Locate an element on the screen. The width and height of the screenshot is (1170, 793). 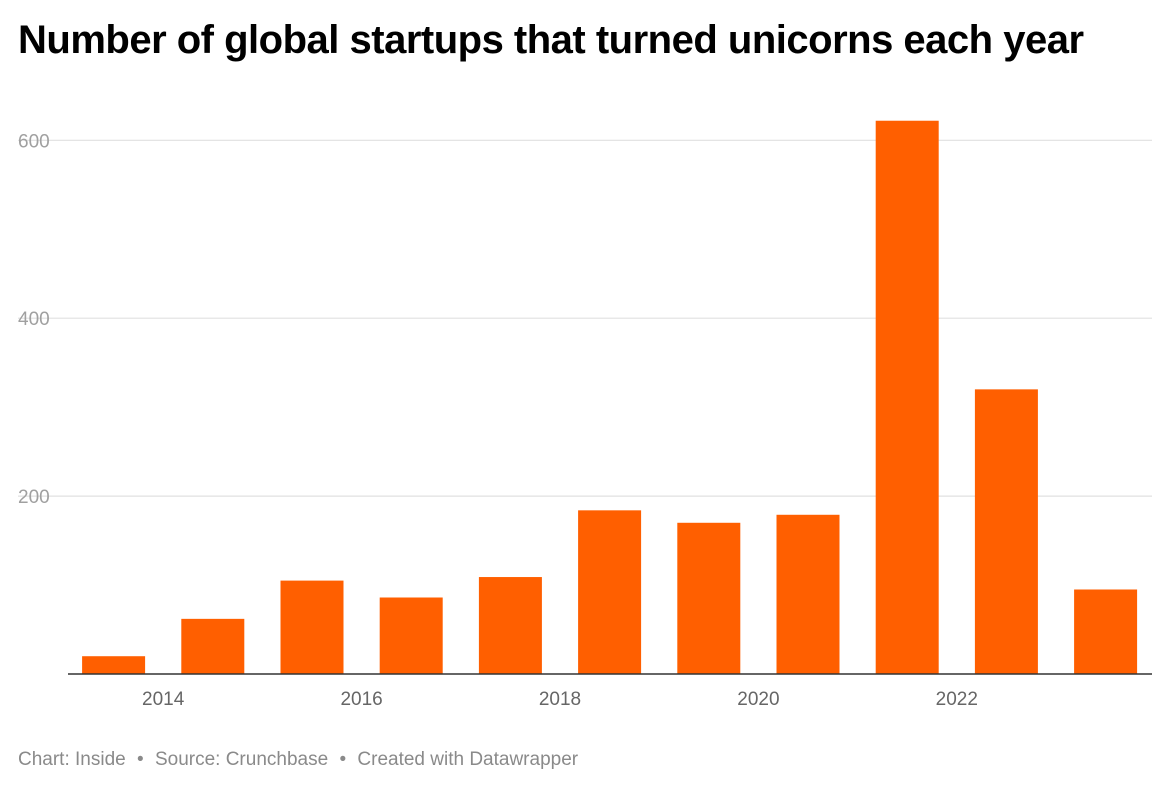
bar-2016 is located at coordinates (411, 635).